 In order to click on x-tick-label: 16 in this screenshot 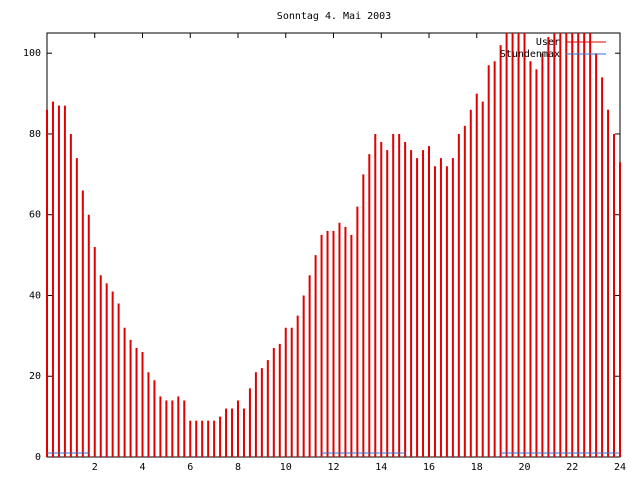, I will do `click(429, 467)`.